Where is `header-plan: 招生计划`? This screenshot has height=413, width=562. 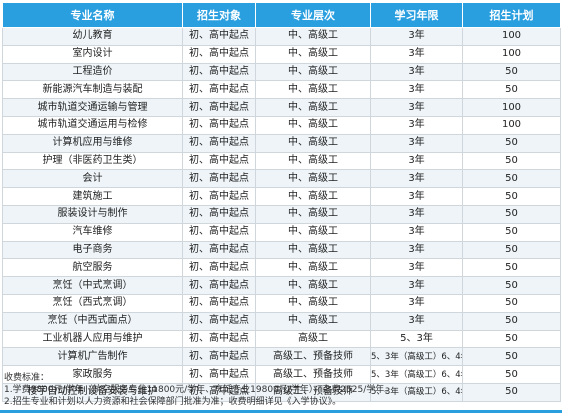 header-plan: 招生计划 is located at coordinates (511, 15).